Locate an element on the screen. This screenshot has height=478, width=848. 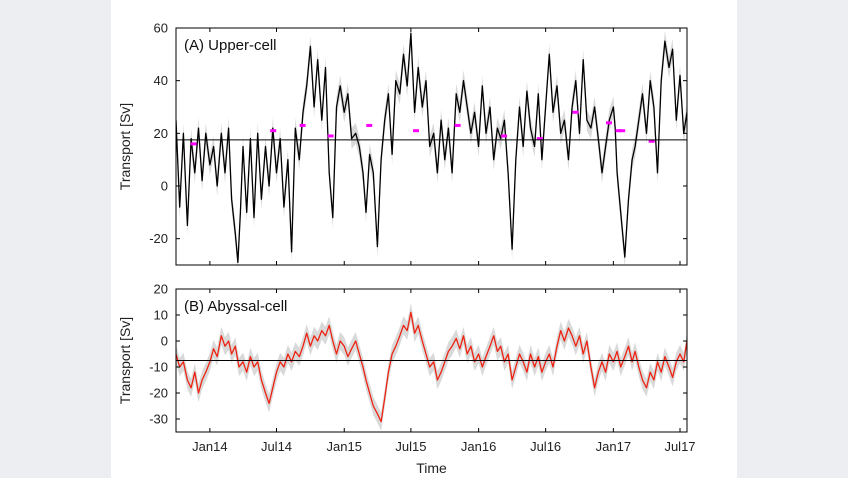
x-tick-label: Jan14 is located at coordinates (209, 446).